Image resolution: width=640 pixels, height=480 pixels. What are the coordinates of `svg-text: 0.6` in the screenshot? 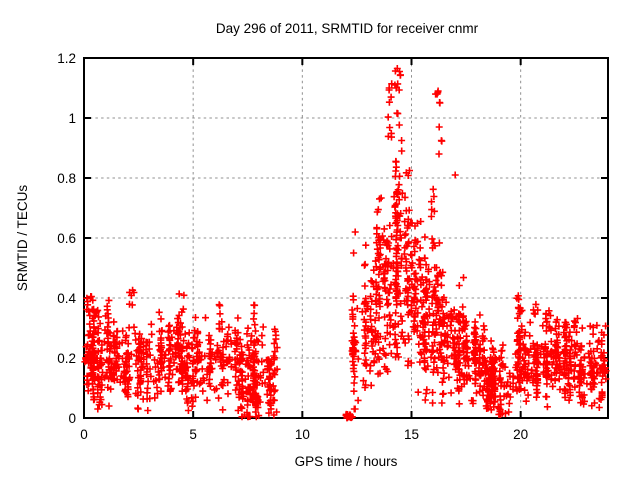 It's located at (66, 238).